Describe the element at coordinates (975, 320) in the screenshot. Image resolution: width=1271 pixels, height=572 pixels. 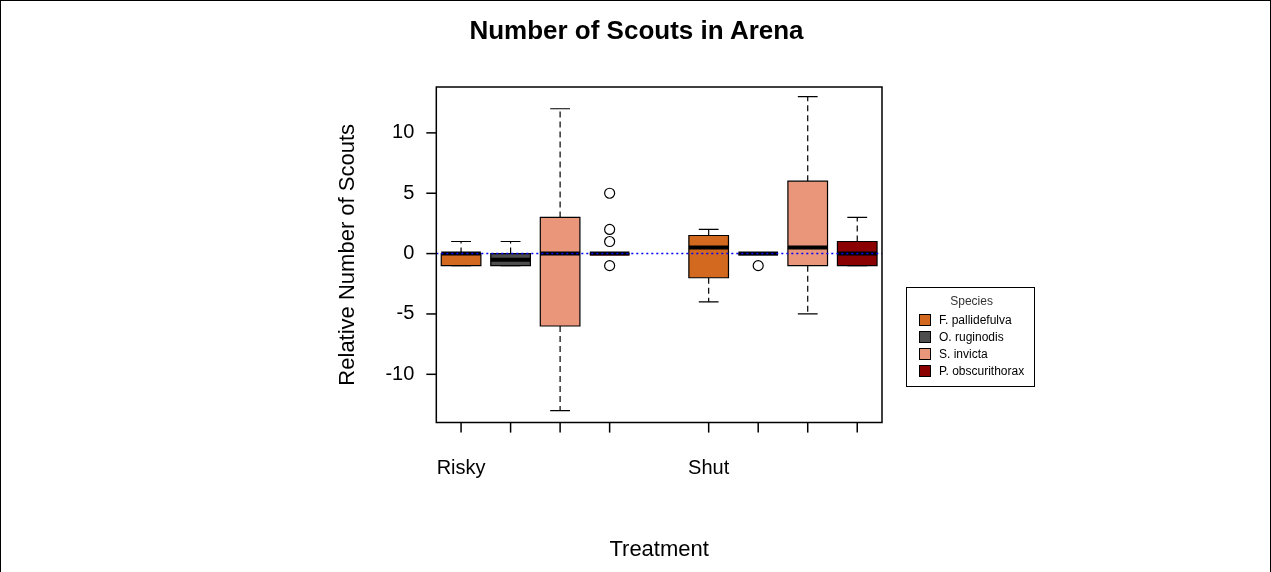
I see `legend-label: F. pallidefulva` at that location.